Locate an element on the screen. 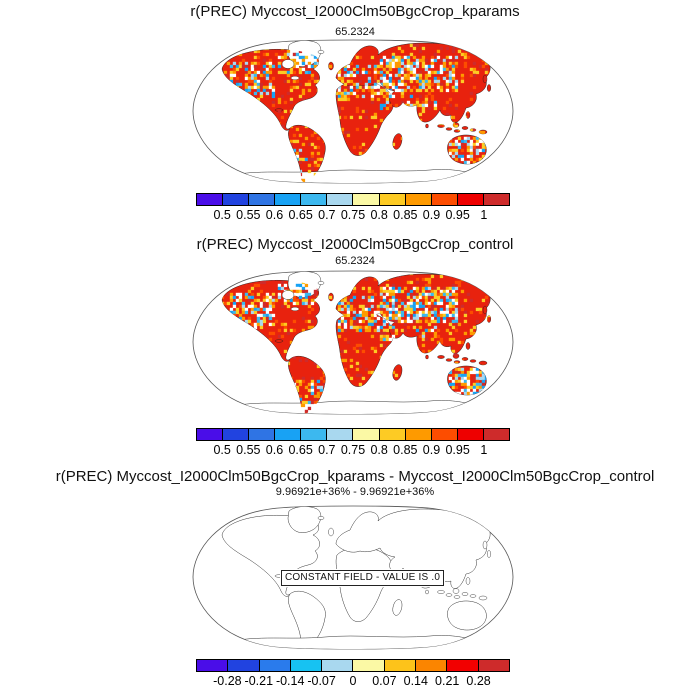 This screenshot has height=700, width=700. colorbar-tick-label: 0.28 is located at coordinates (478, 681).